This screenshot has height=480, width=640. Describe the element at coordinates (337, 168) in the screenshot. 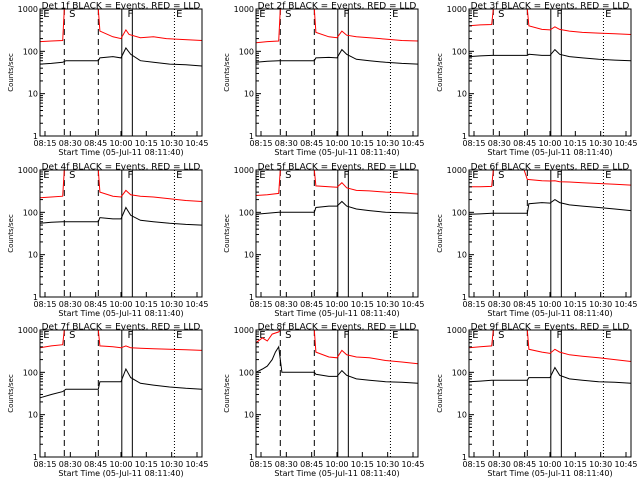

I see `panel-title: Det 5f BLACK = Events, RED = LLD` at that location.